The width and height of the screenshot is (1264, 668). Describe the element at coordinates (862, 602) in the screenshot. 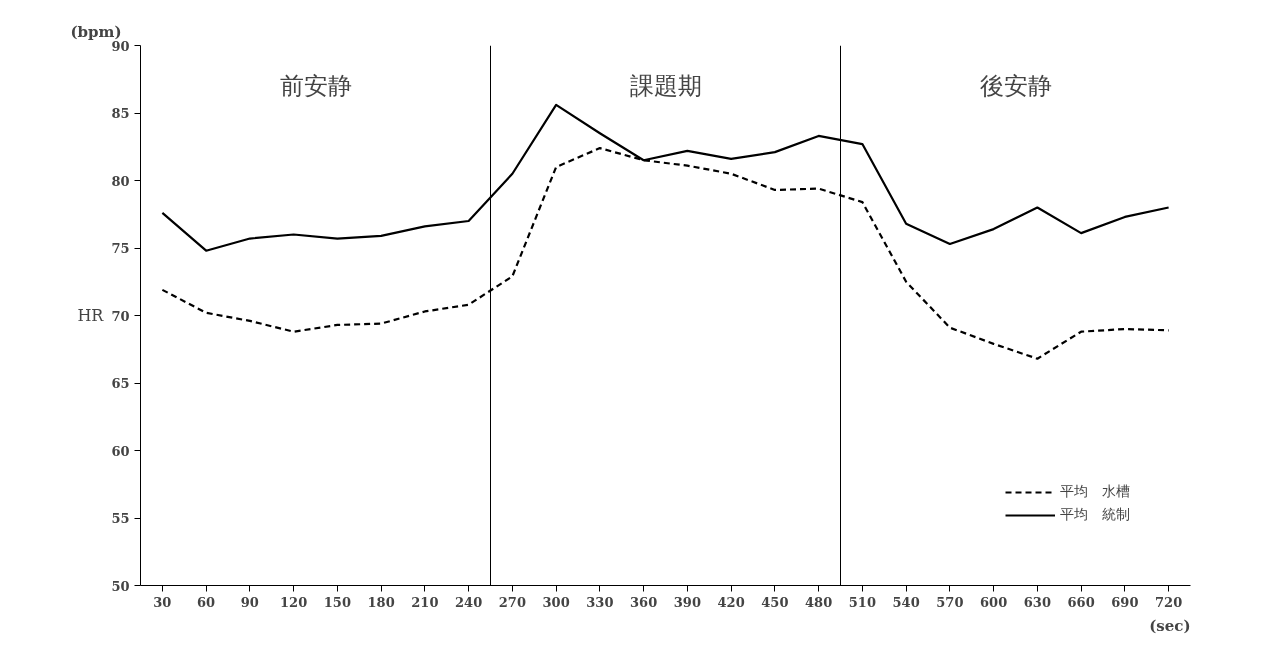

I see `x-tick-label: 510` at that location.